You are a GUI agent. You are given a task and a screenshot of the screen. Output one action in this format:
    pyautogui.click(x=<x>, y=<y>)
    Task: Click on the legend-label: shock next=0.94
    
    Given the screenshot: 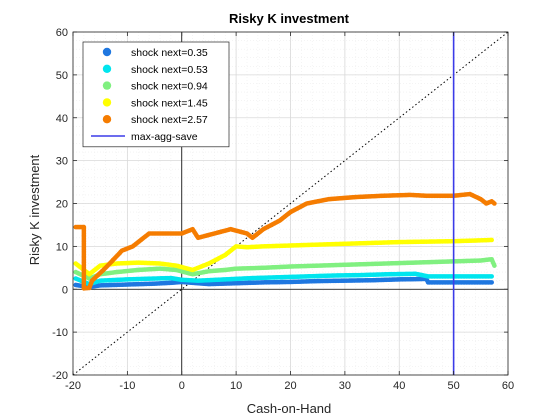 What is the action you would take?
    pyautogui.click(x=169, y=87)
    